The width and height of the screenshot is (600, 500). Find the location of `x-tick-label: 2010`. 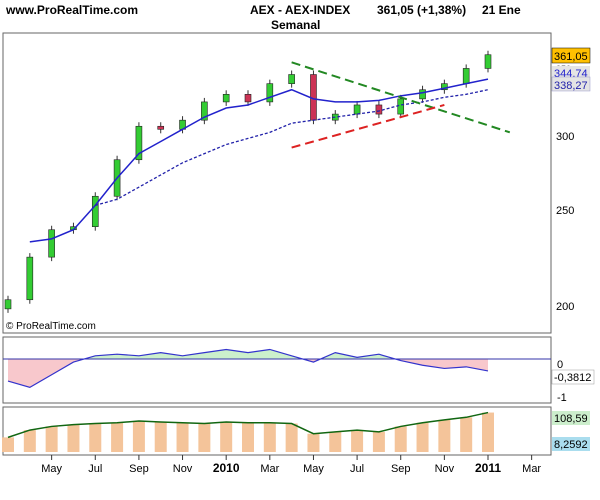

x-tick-label: 2010 is located at coordinates (226, 468).